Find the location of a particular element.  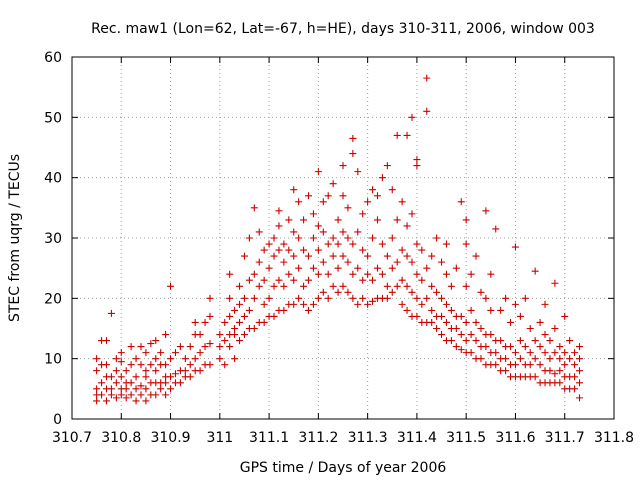

y-tick-labels: 0 10 20 30 40 50 60 is located at coordinates (53, 239).